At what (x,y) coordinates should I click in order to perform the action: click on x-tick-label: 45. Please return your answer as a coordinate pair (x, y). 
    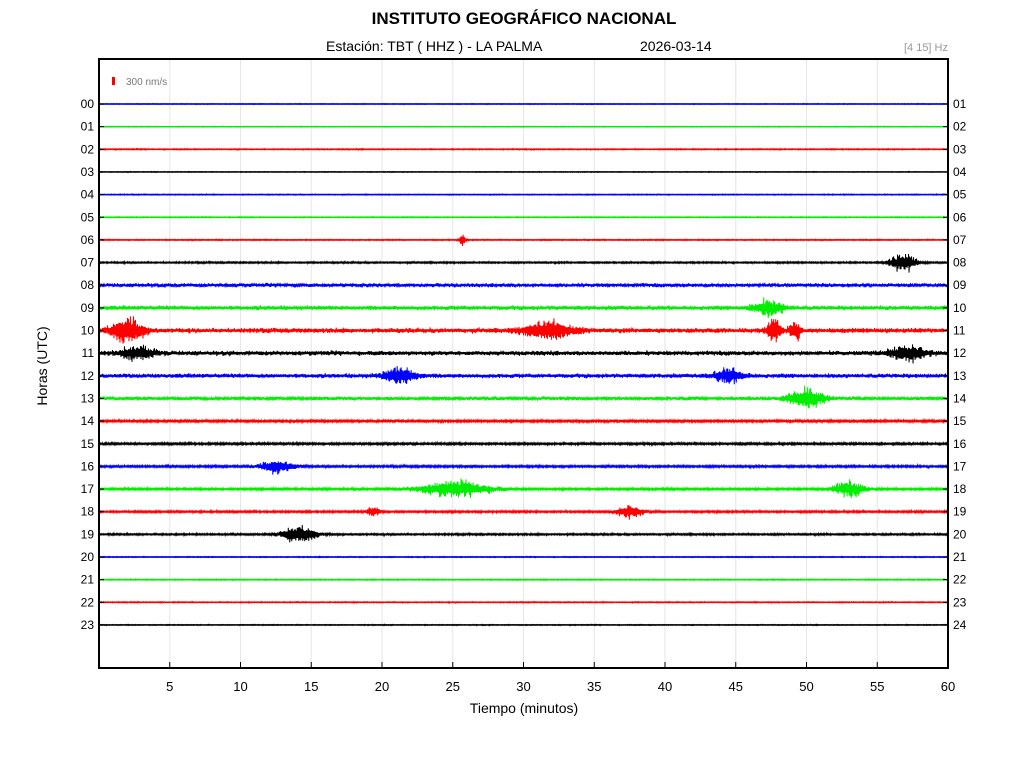
    Looking at the image, I should click on (736, 686).